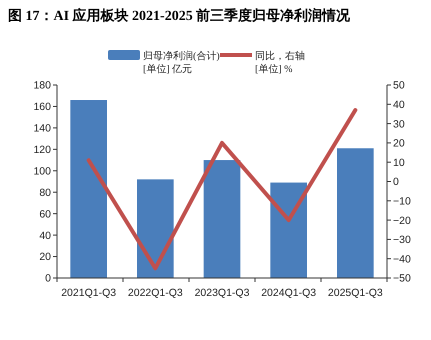  Describe the element at coordinates (355, 293) in the screenshot. I see `x-tick-label: 2025Q1-Q3` at that location.